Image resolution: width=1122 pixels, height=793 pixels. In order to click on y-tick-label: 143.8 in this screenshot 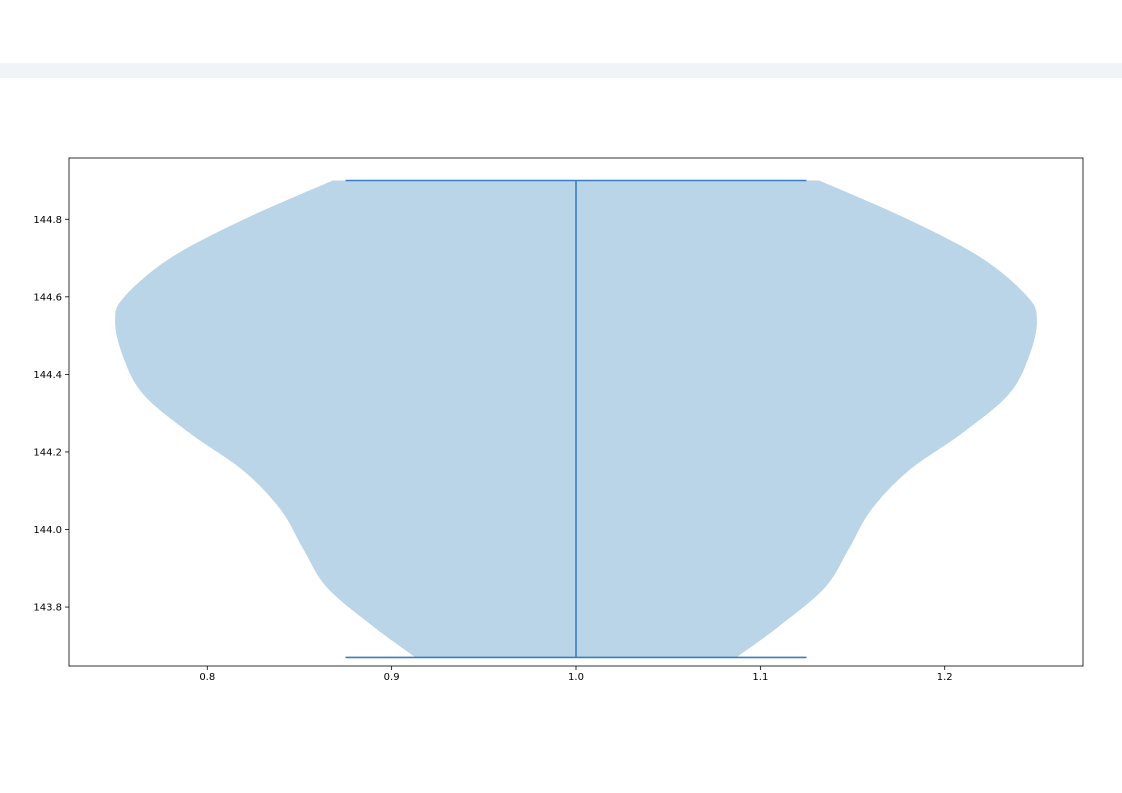, I will do `click(47, 608)`.